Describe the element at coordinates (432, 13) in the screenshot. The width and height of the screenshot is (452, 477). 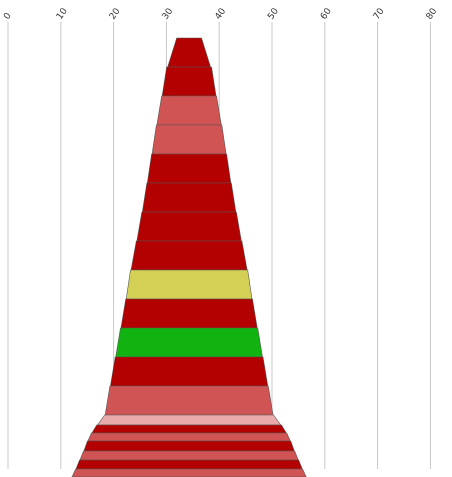
I see `x-tick-label-8: 80` at that location.